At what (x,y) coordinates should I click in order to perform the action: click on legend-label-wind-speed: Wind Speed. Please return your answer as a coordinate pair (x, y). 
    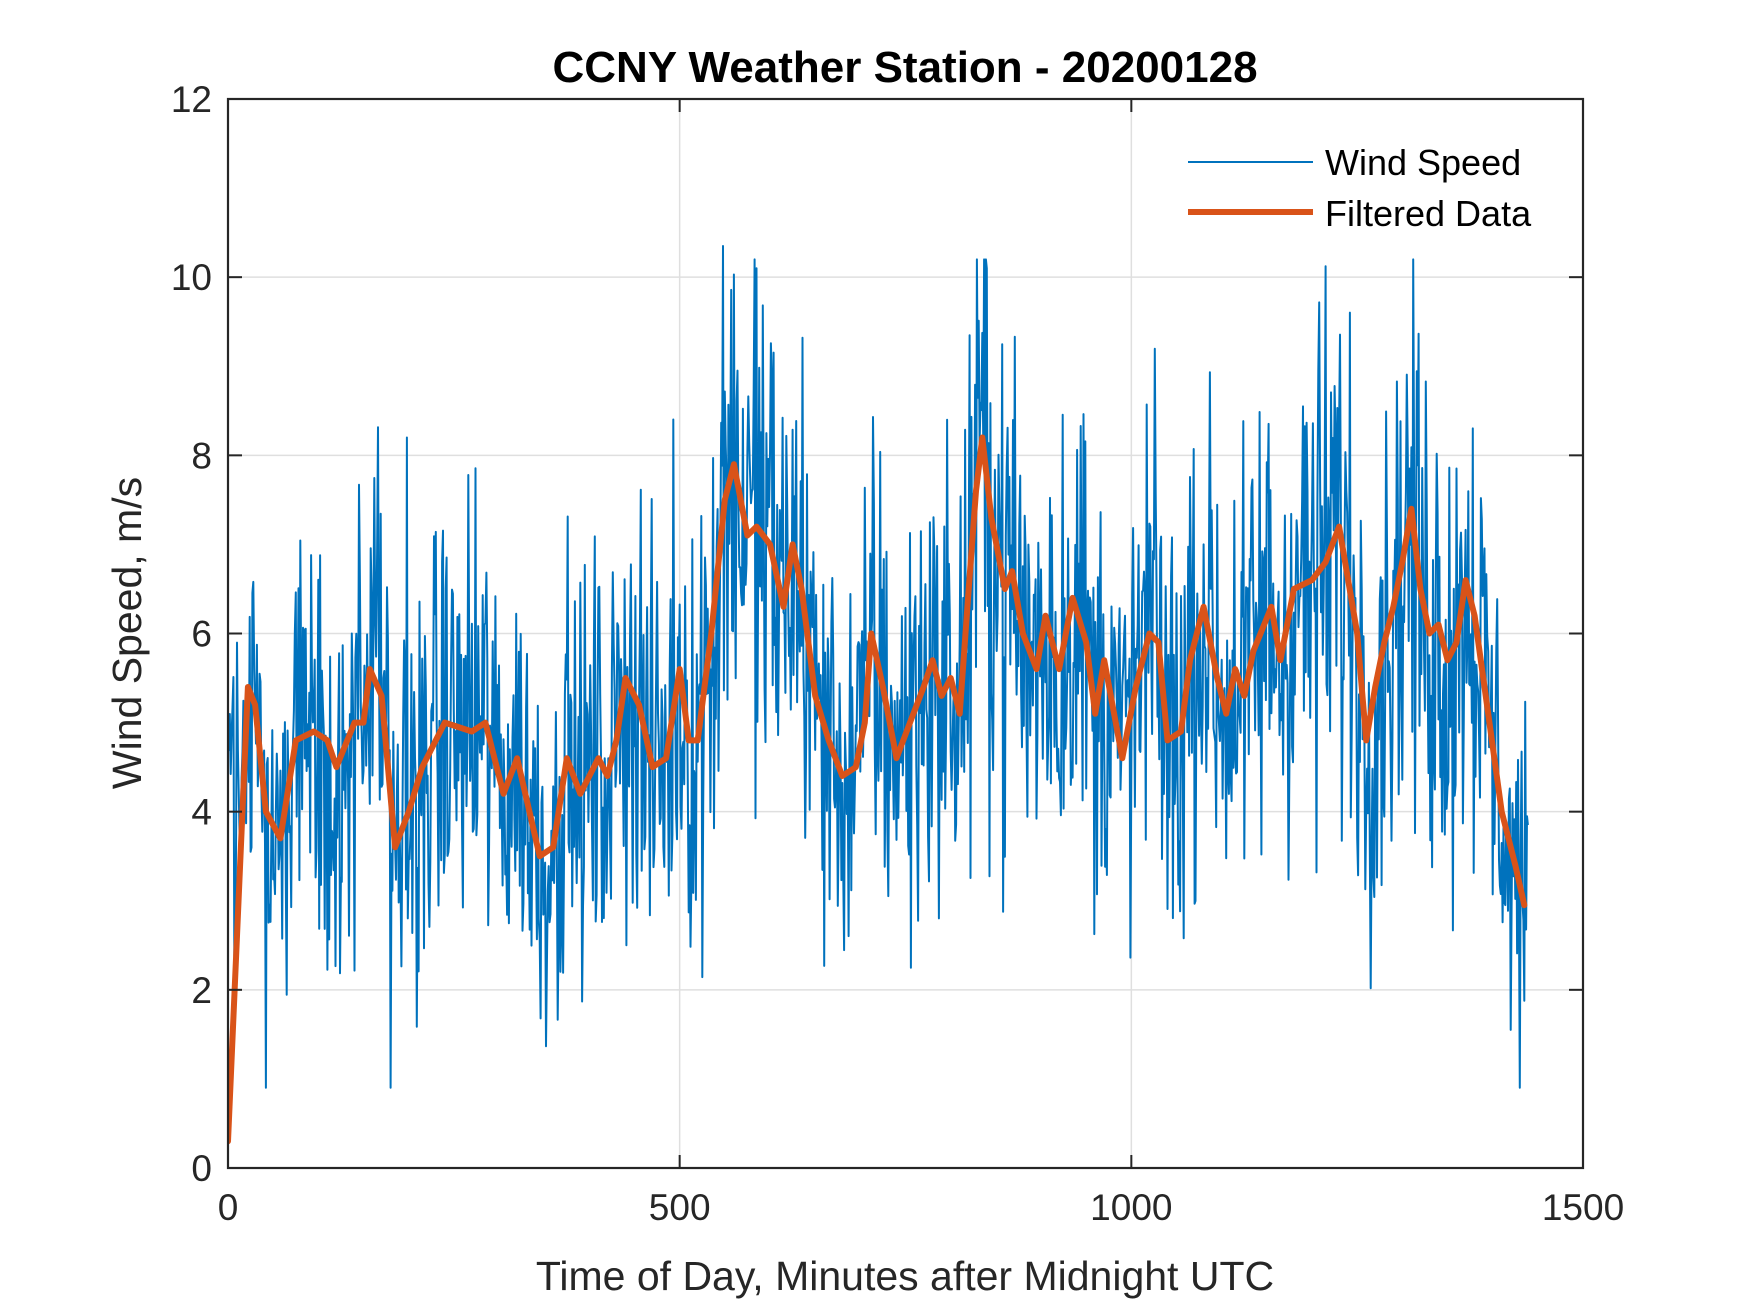
    Looking at the image, I should click on (1423, 162).